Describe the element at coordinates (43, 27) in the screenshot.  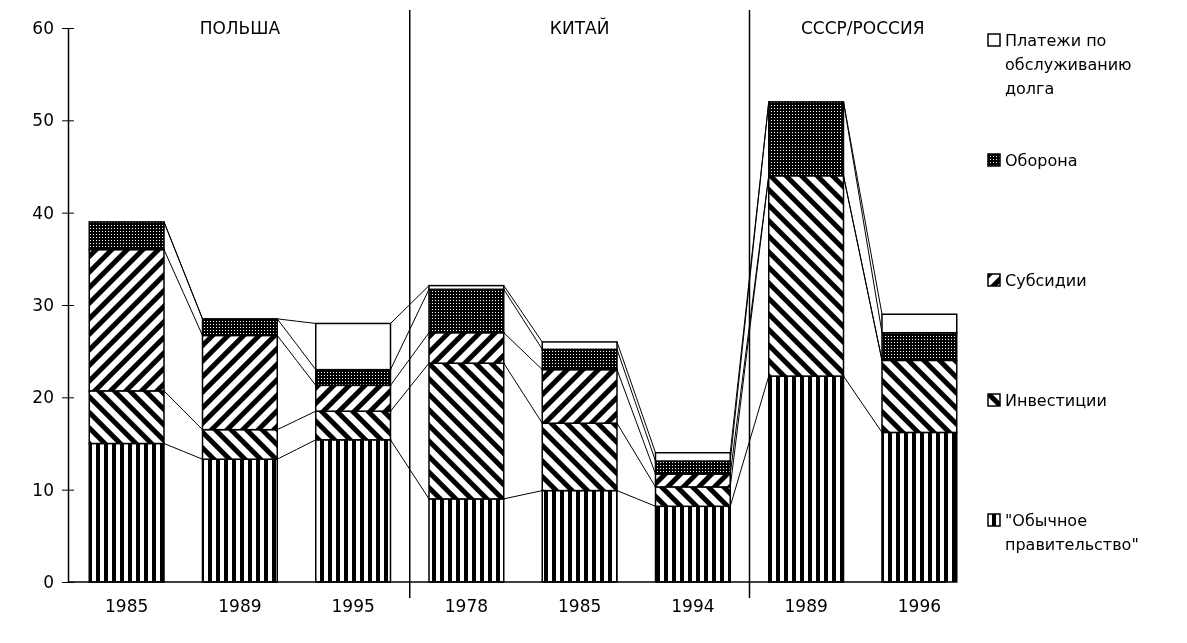
I see `y-tick-label: 60` at that location.